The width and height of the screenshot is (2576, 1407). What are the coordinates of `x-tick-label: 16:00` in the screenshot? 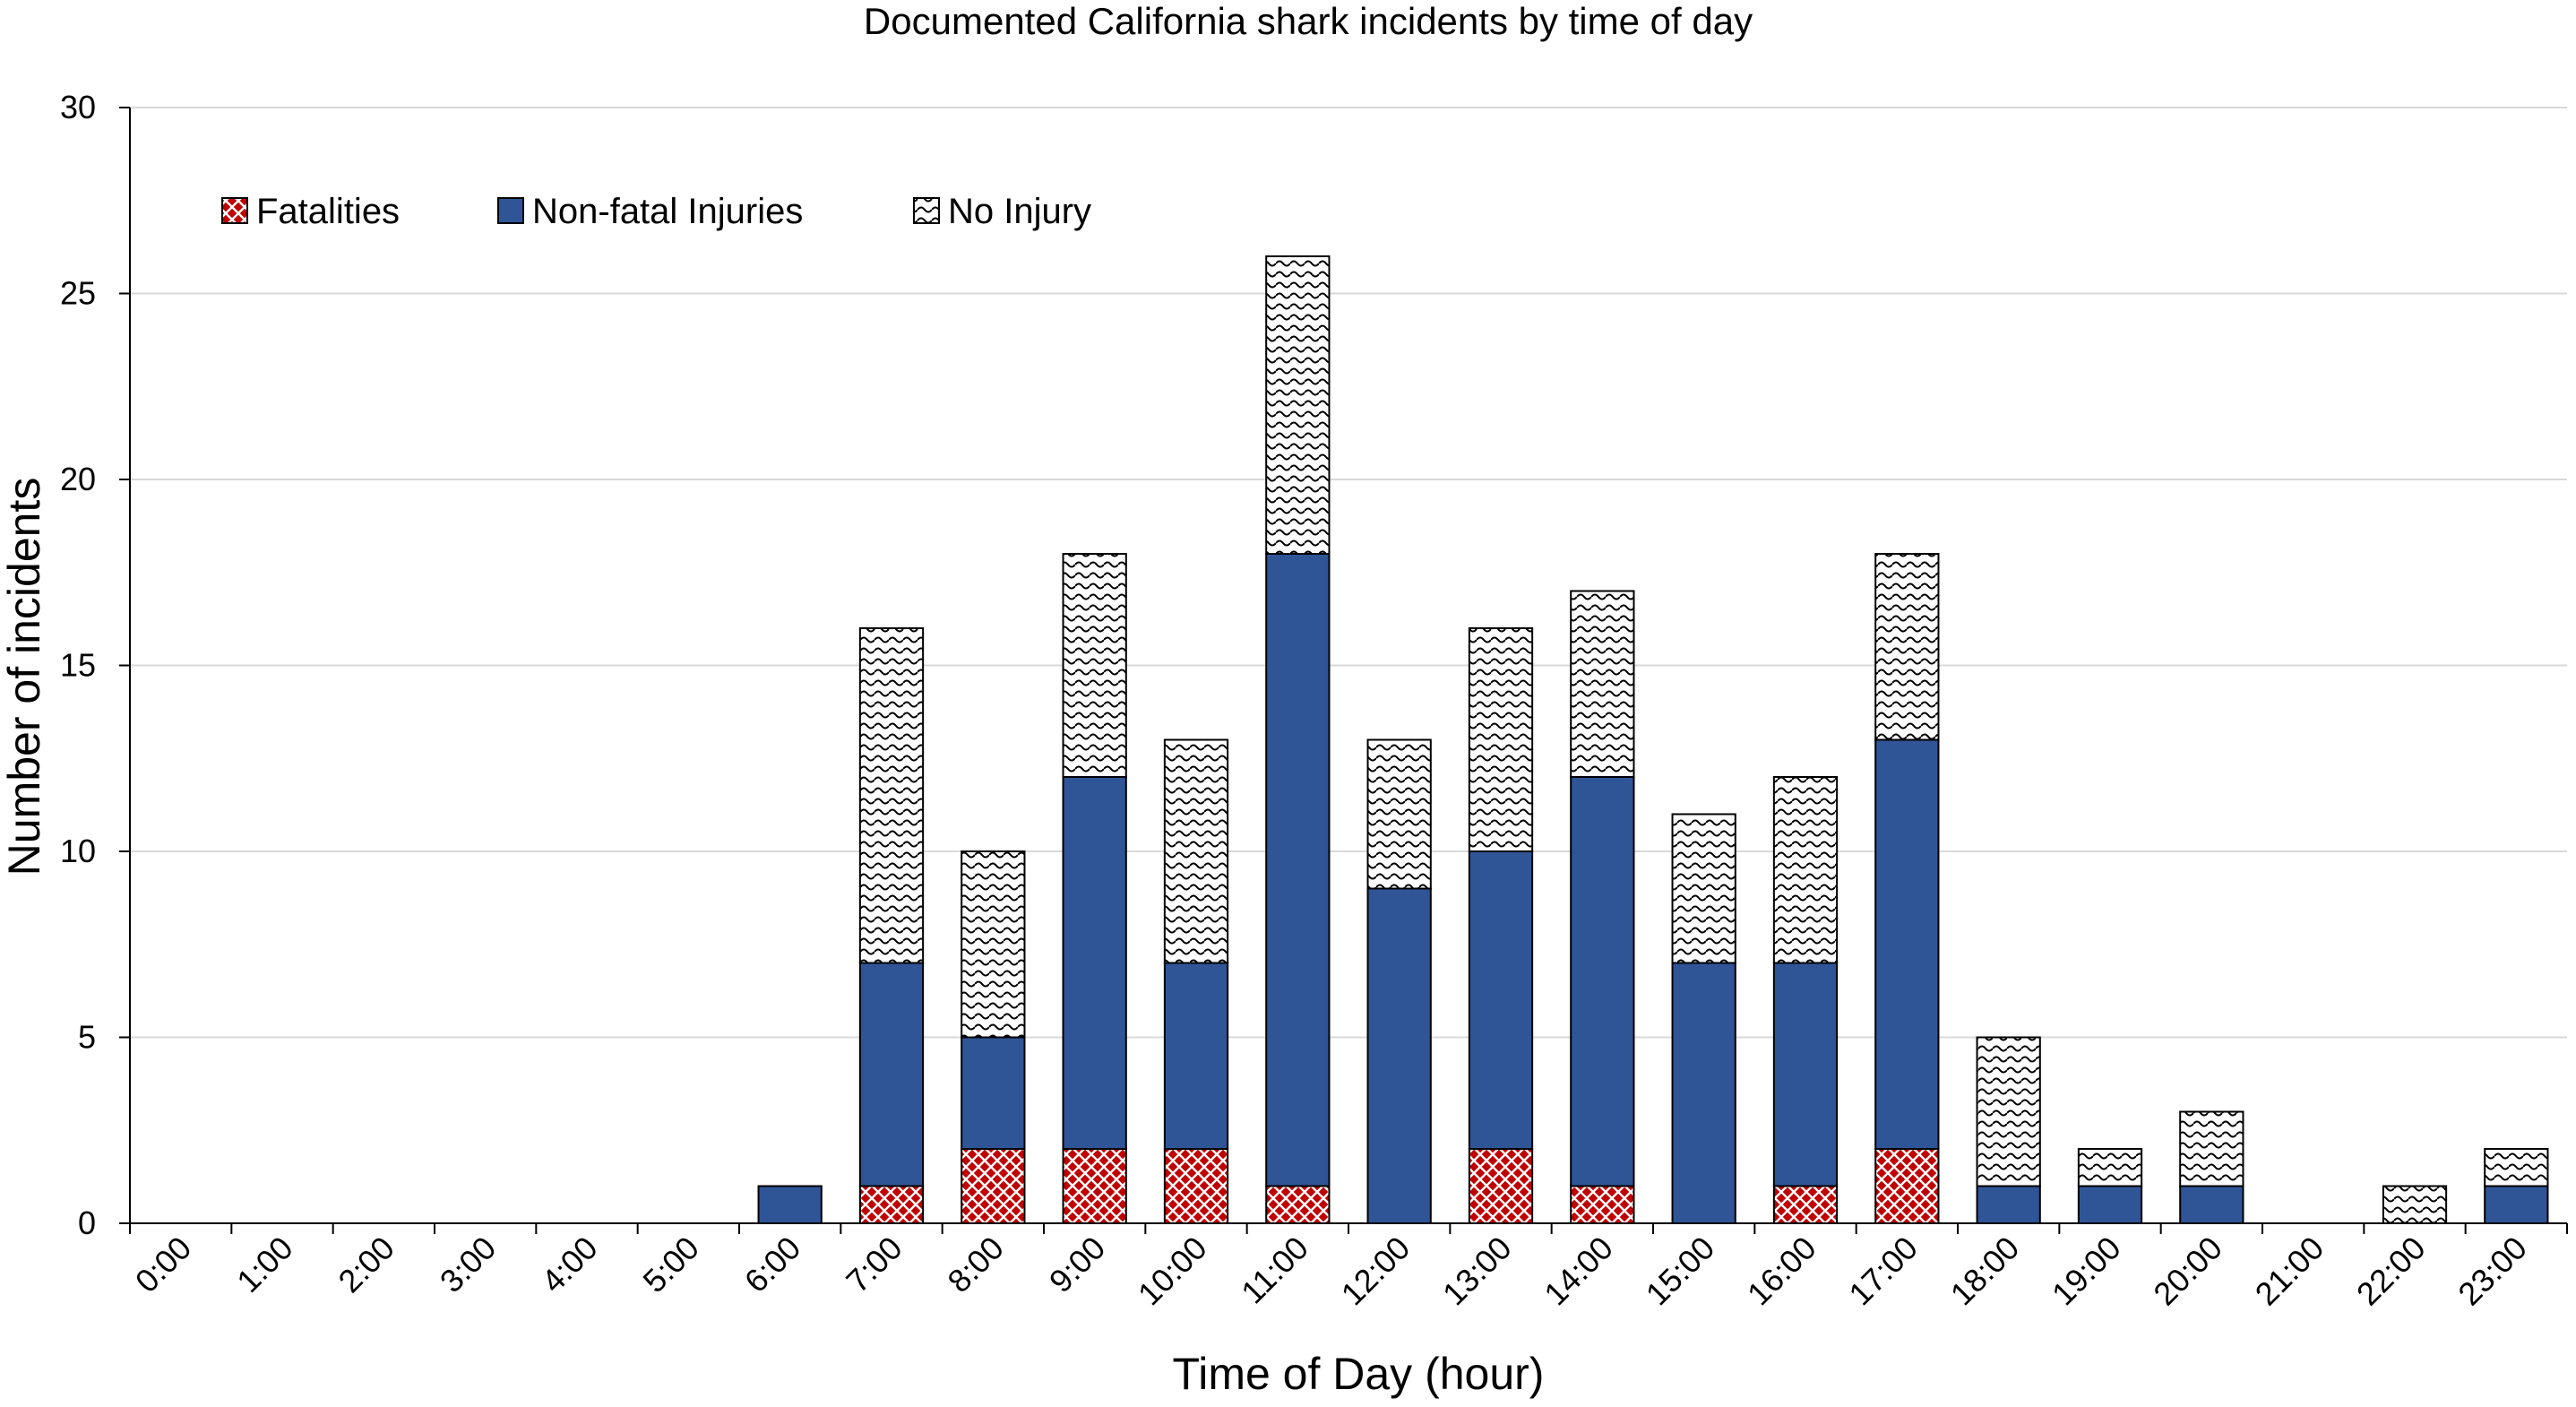 It's located at (1781, 1271).